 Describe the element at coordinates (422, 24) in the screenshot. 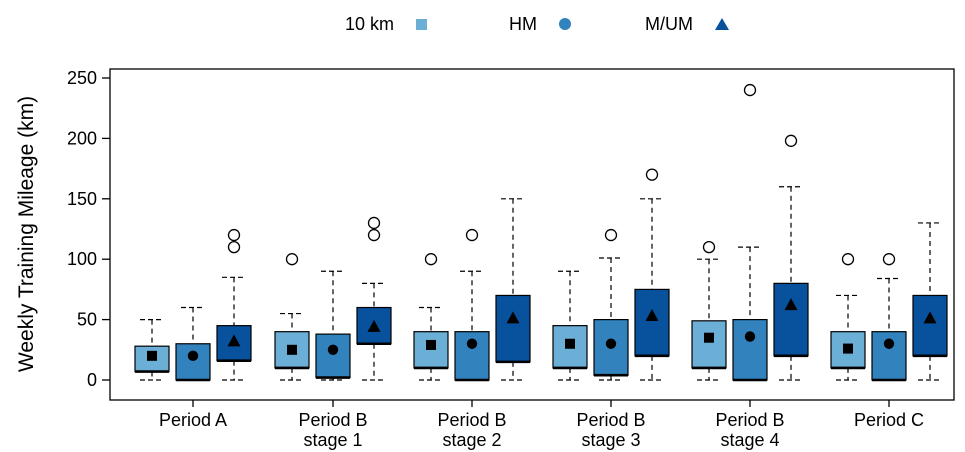

I see `square-marker-icon` at that location.